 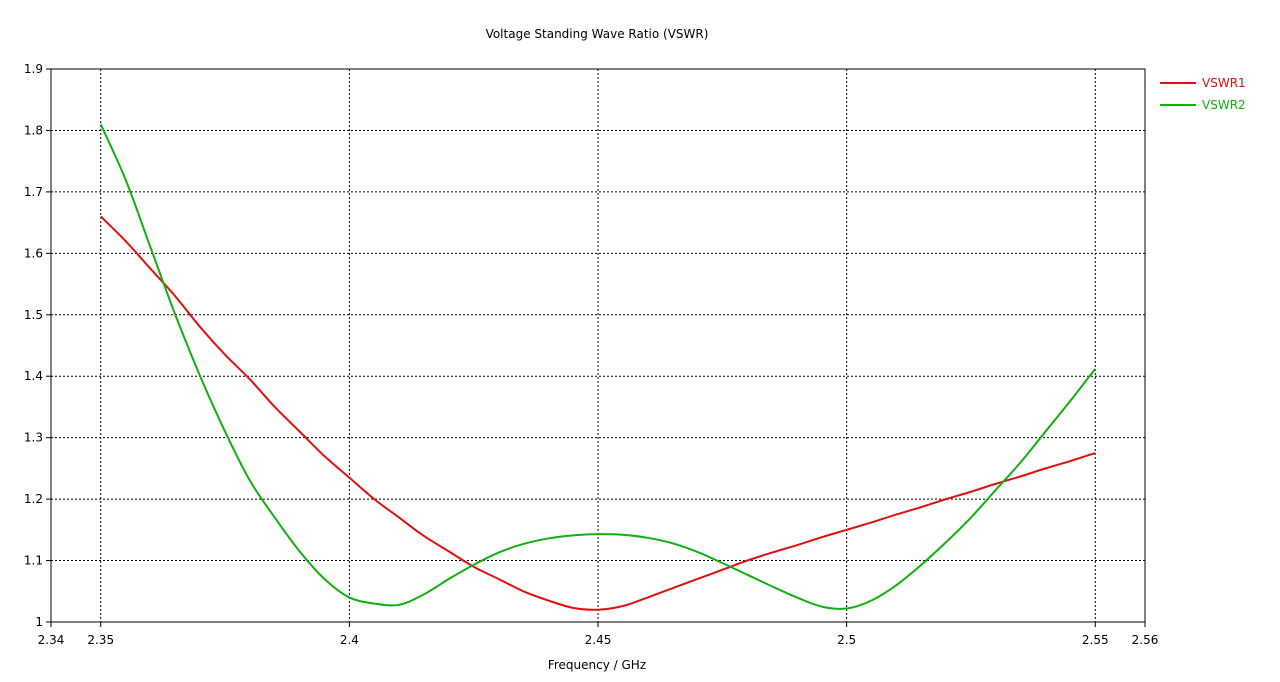 I want to click on y-tick-label: 1.3, so click(x=33, y=438).